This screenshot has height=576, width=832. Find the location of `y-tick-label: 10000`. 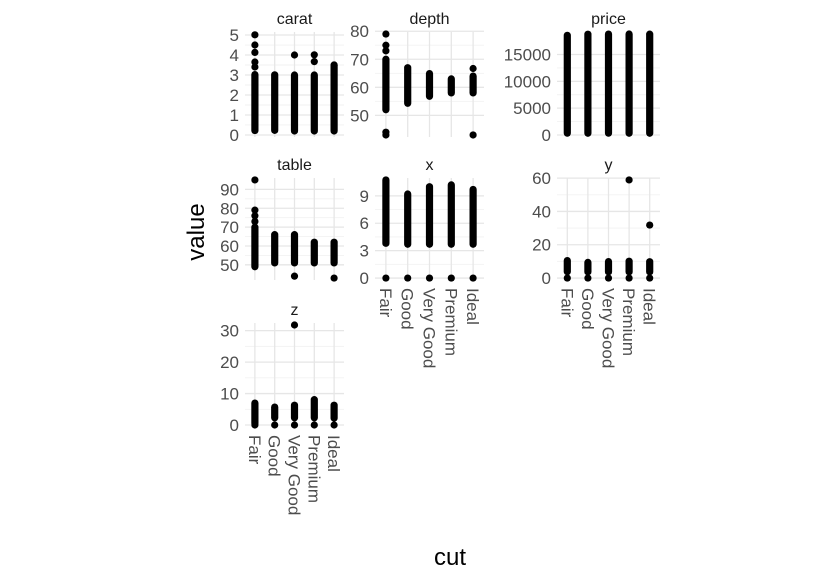

y-tick-label: 10000 is located at coordinates (527, 81).